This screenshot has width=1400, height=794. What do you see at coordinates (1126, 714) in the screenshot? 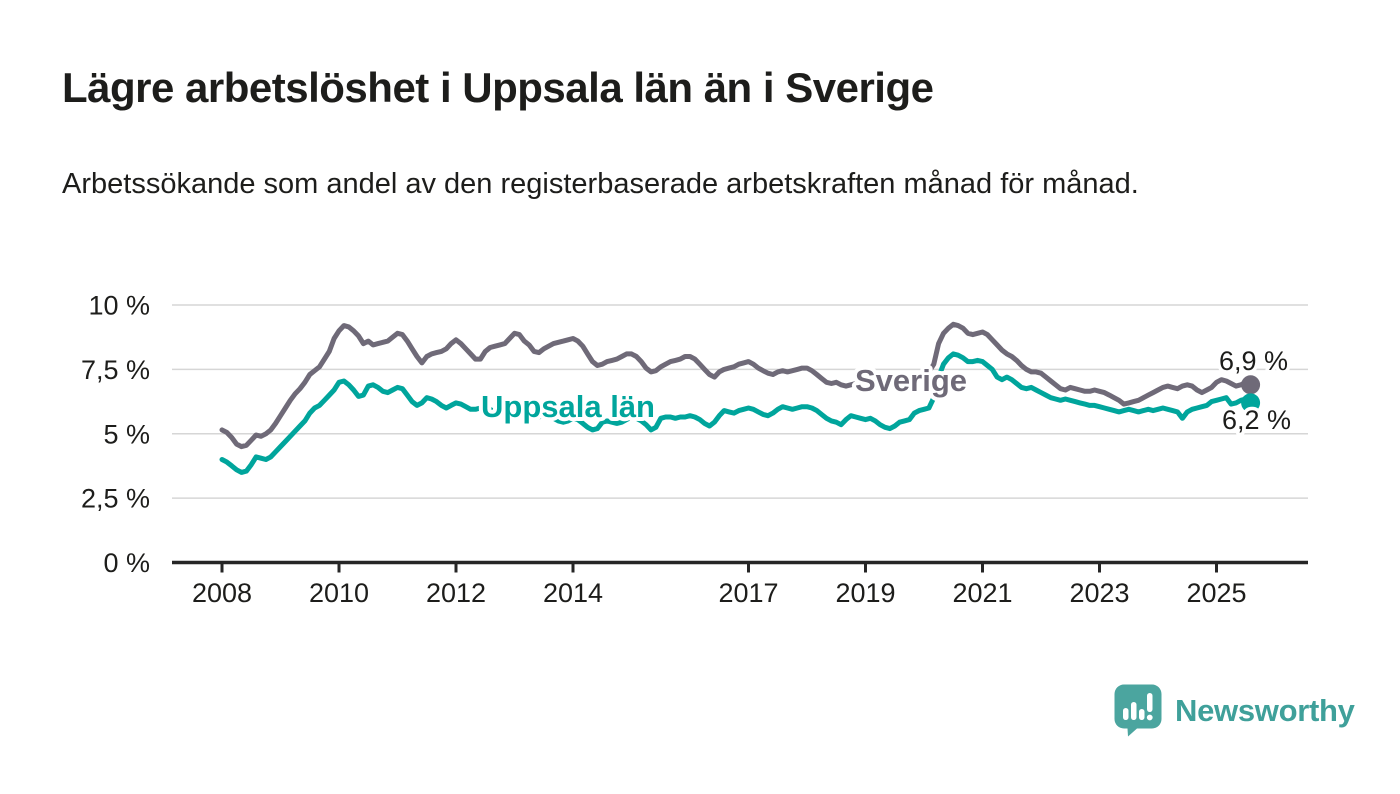
I see `logo-bar-small` at bounding box center [1126, 714].